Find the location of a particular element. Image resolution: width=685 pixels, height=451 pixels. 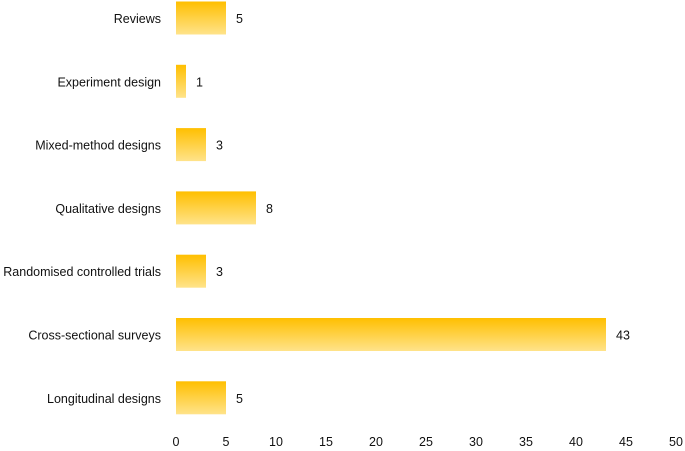

category-label: Cross-sectional surveys is located at coordinates (94, 336).